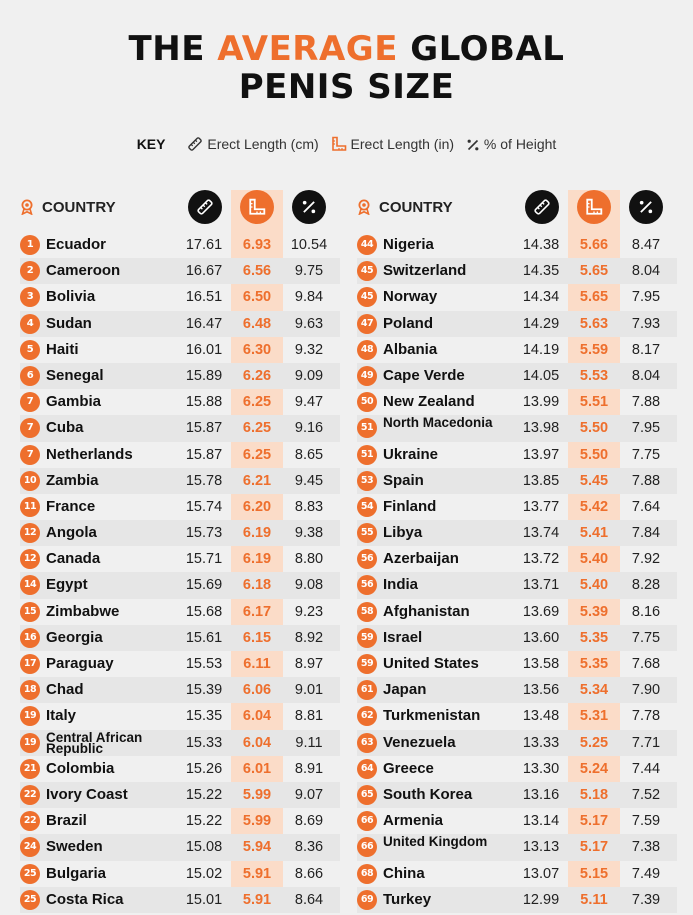 Image resolution: width=693 pixels, height=915 pixels. I want to click on value-pct: 8.83, so click(309, 506).